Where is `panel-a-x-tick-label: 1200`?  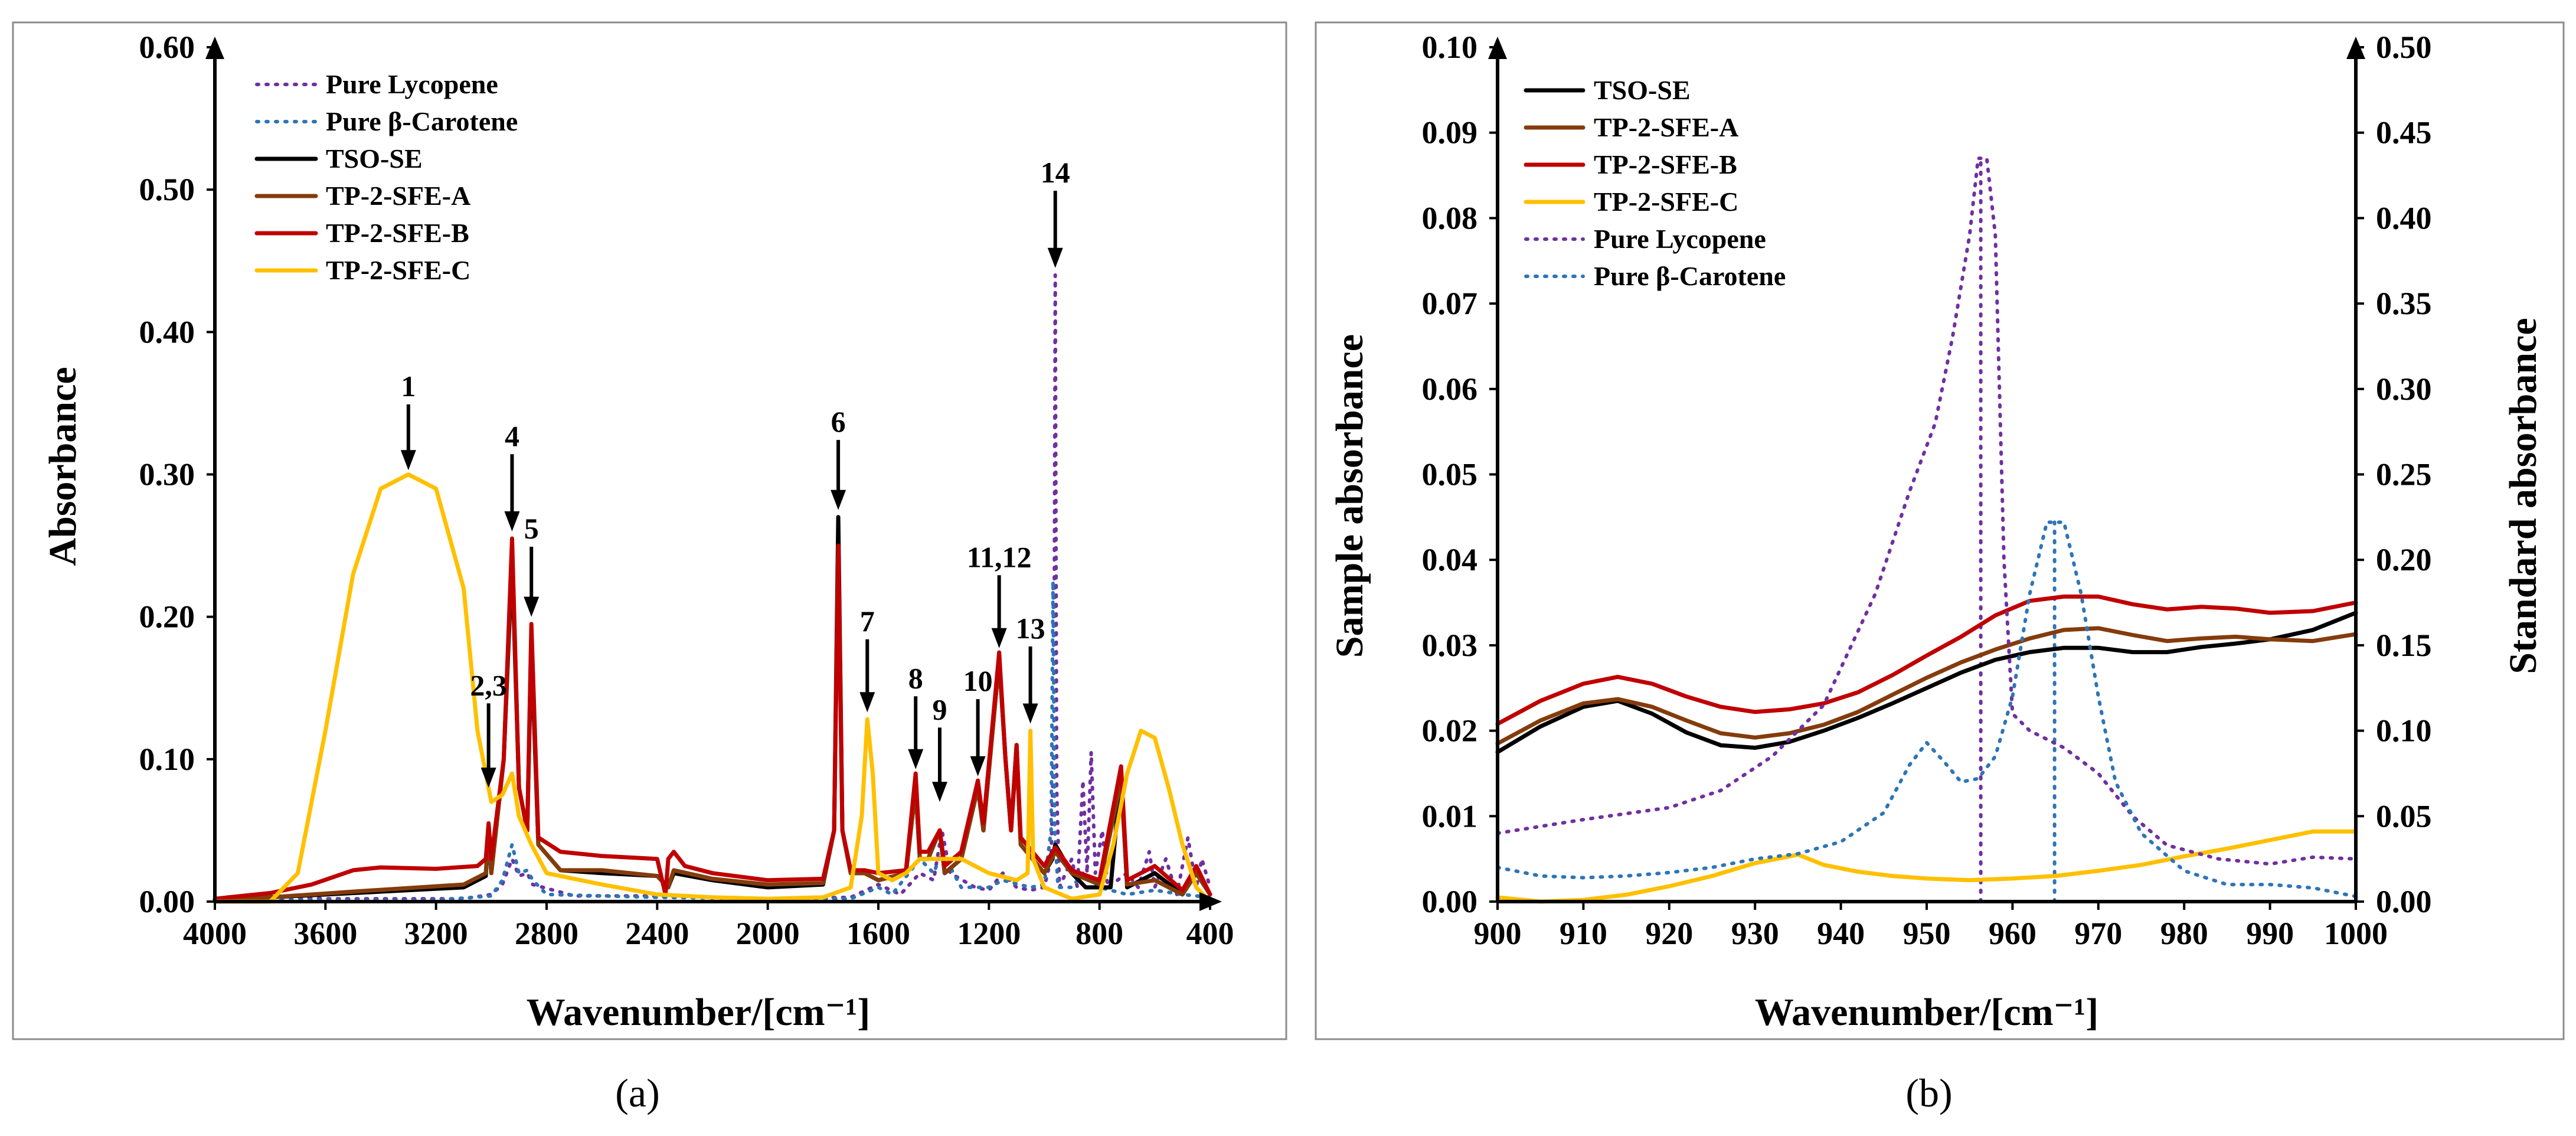 panel-a-x-tick-label: 1200 is located at coordinates (989, 934).